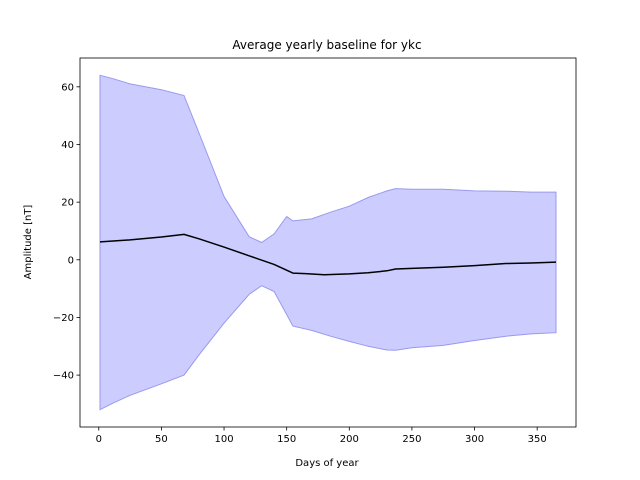 Image resolution: width=640 pixels, height=480 pixels. I want to click on y-tick-label: −40, so click(63, 376).